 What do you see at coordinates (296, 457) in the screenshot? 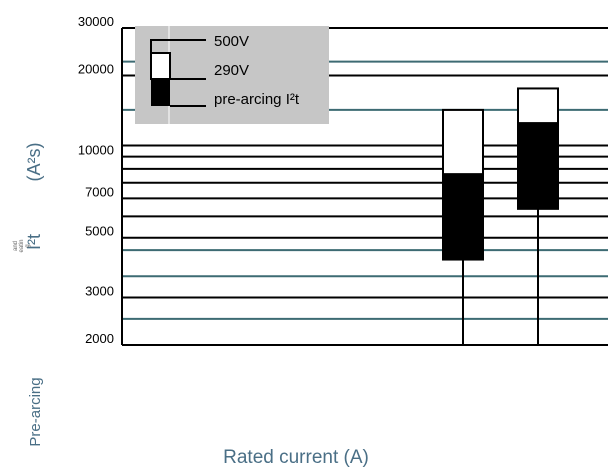
I see `x-axis-title: Rated current (A)` at bounding box center [296, 457].